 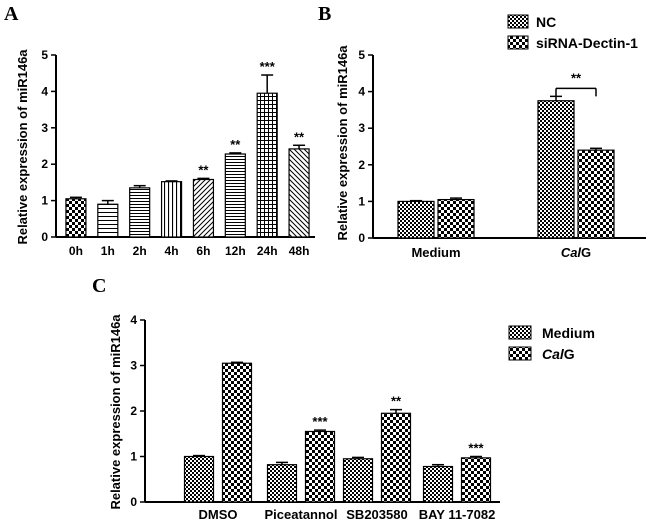 What do you see at coordinates (587, 43) in the screenshot?
I see `legend-label-sirna: siRNA-Dectin-1` at bounding box center [587, 43].